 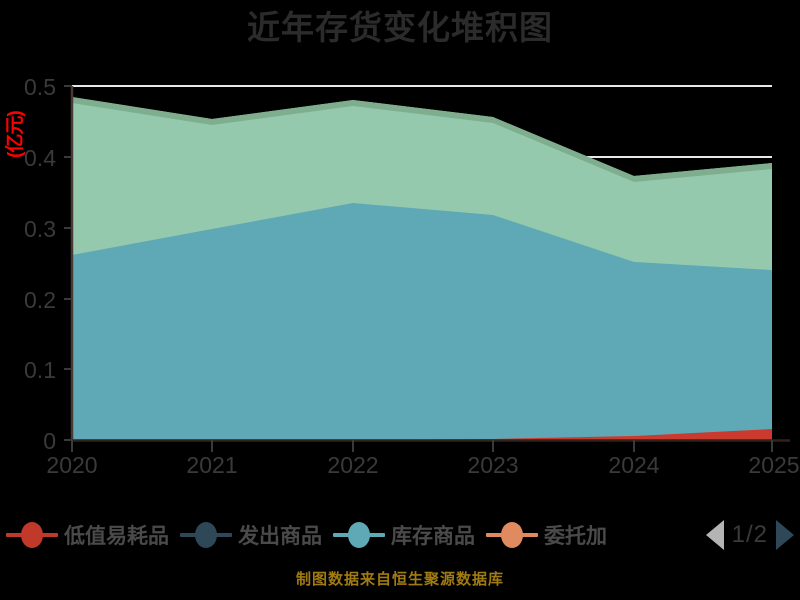 What do you see at coordinates (40, 300) in the screenshot?
I see `y-tick-label-0.2: 0.2` at bounding box center [40, 300].